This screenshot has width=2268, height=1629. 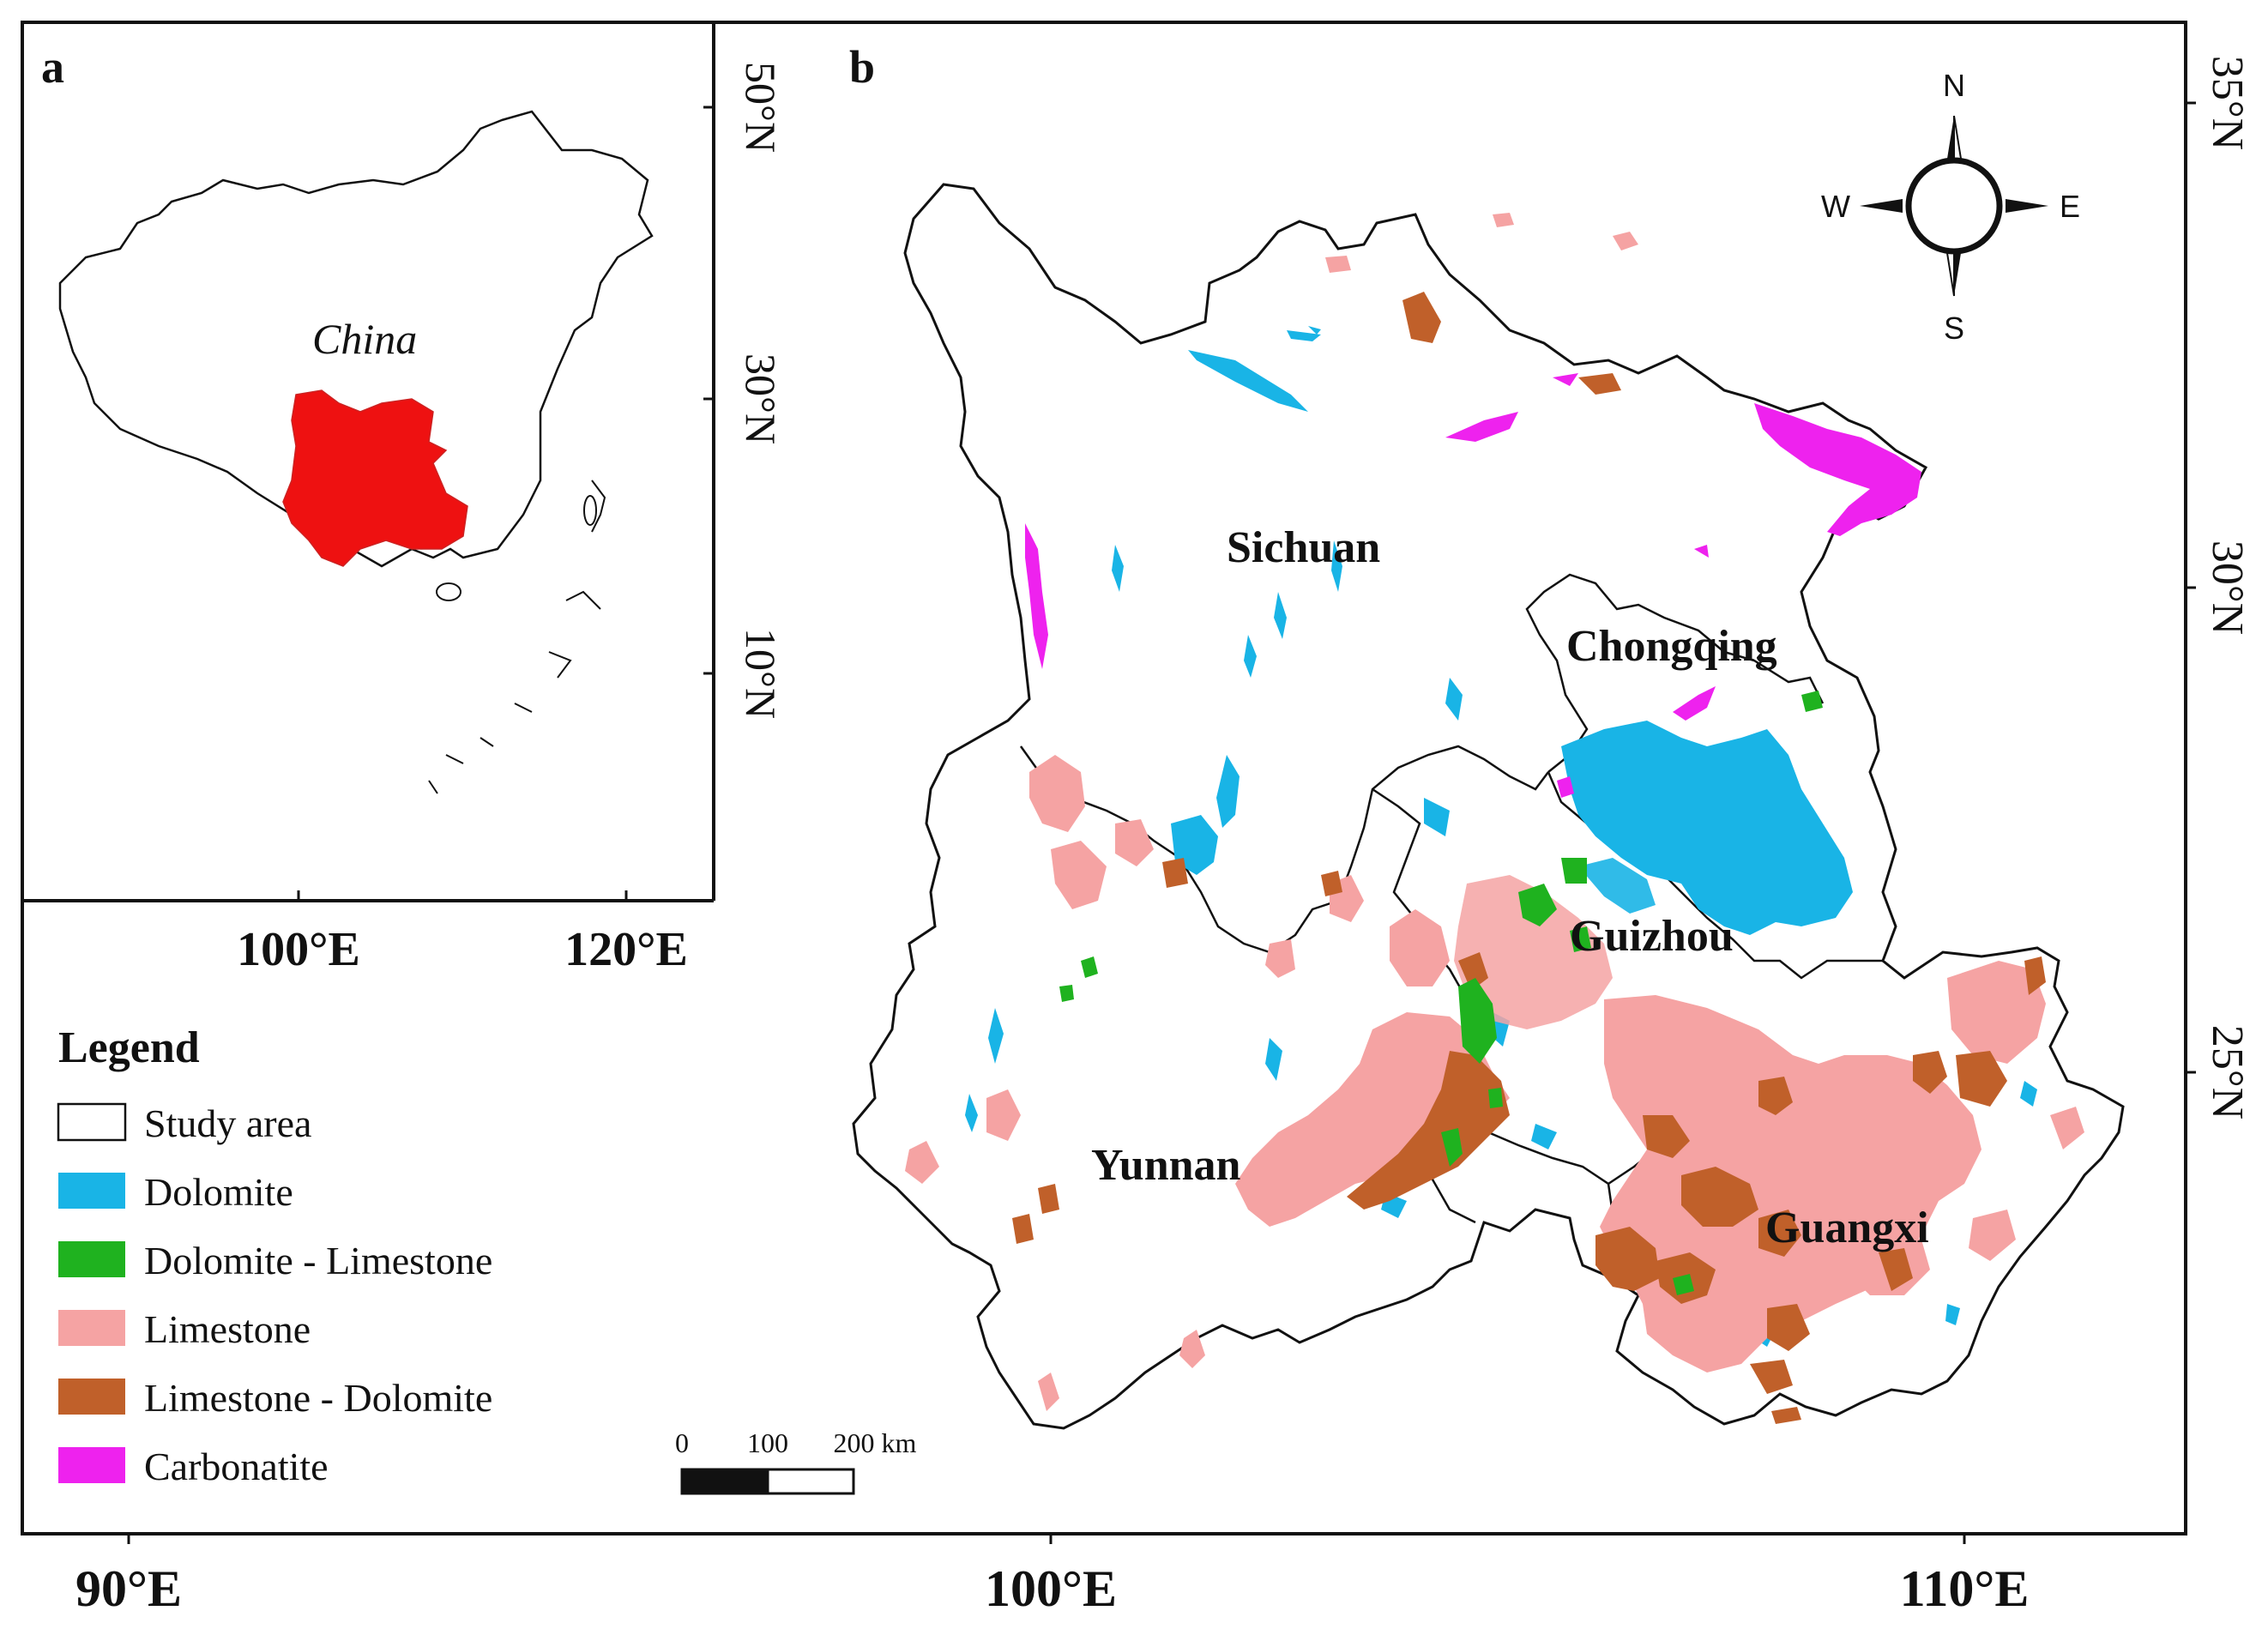 What do you see at coordinates (1951, 207) in the screenshot?
I see `compass-rose-icon: N E S W` at bounding box center [1951, 207].